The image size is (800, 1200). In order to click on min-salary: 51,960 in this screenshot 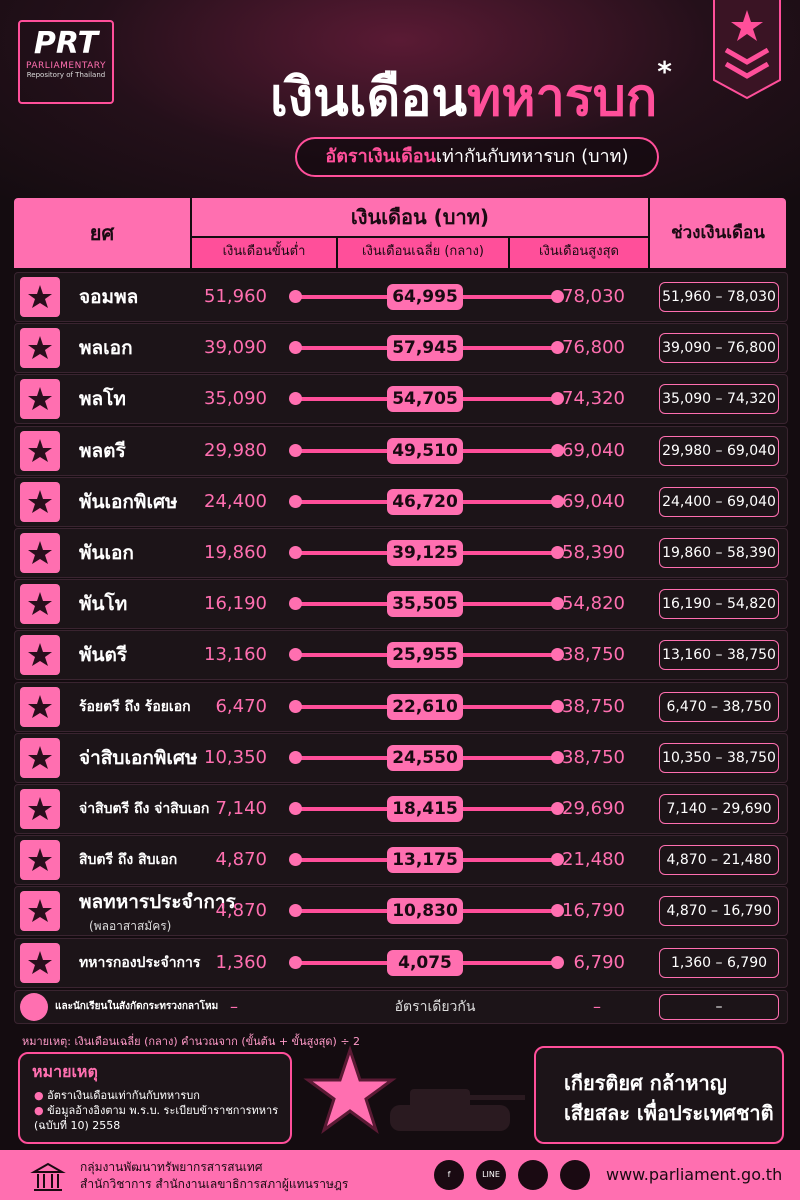, I will do `click(235, 296)`.